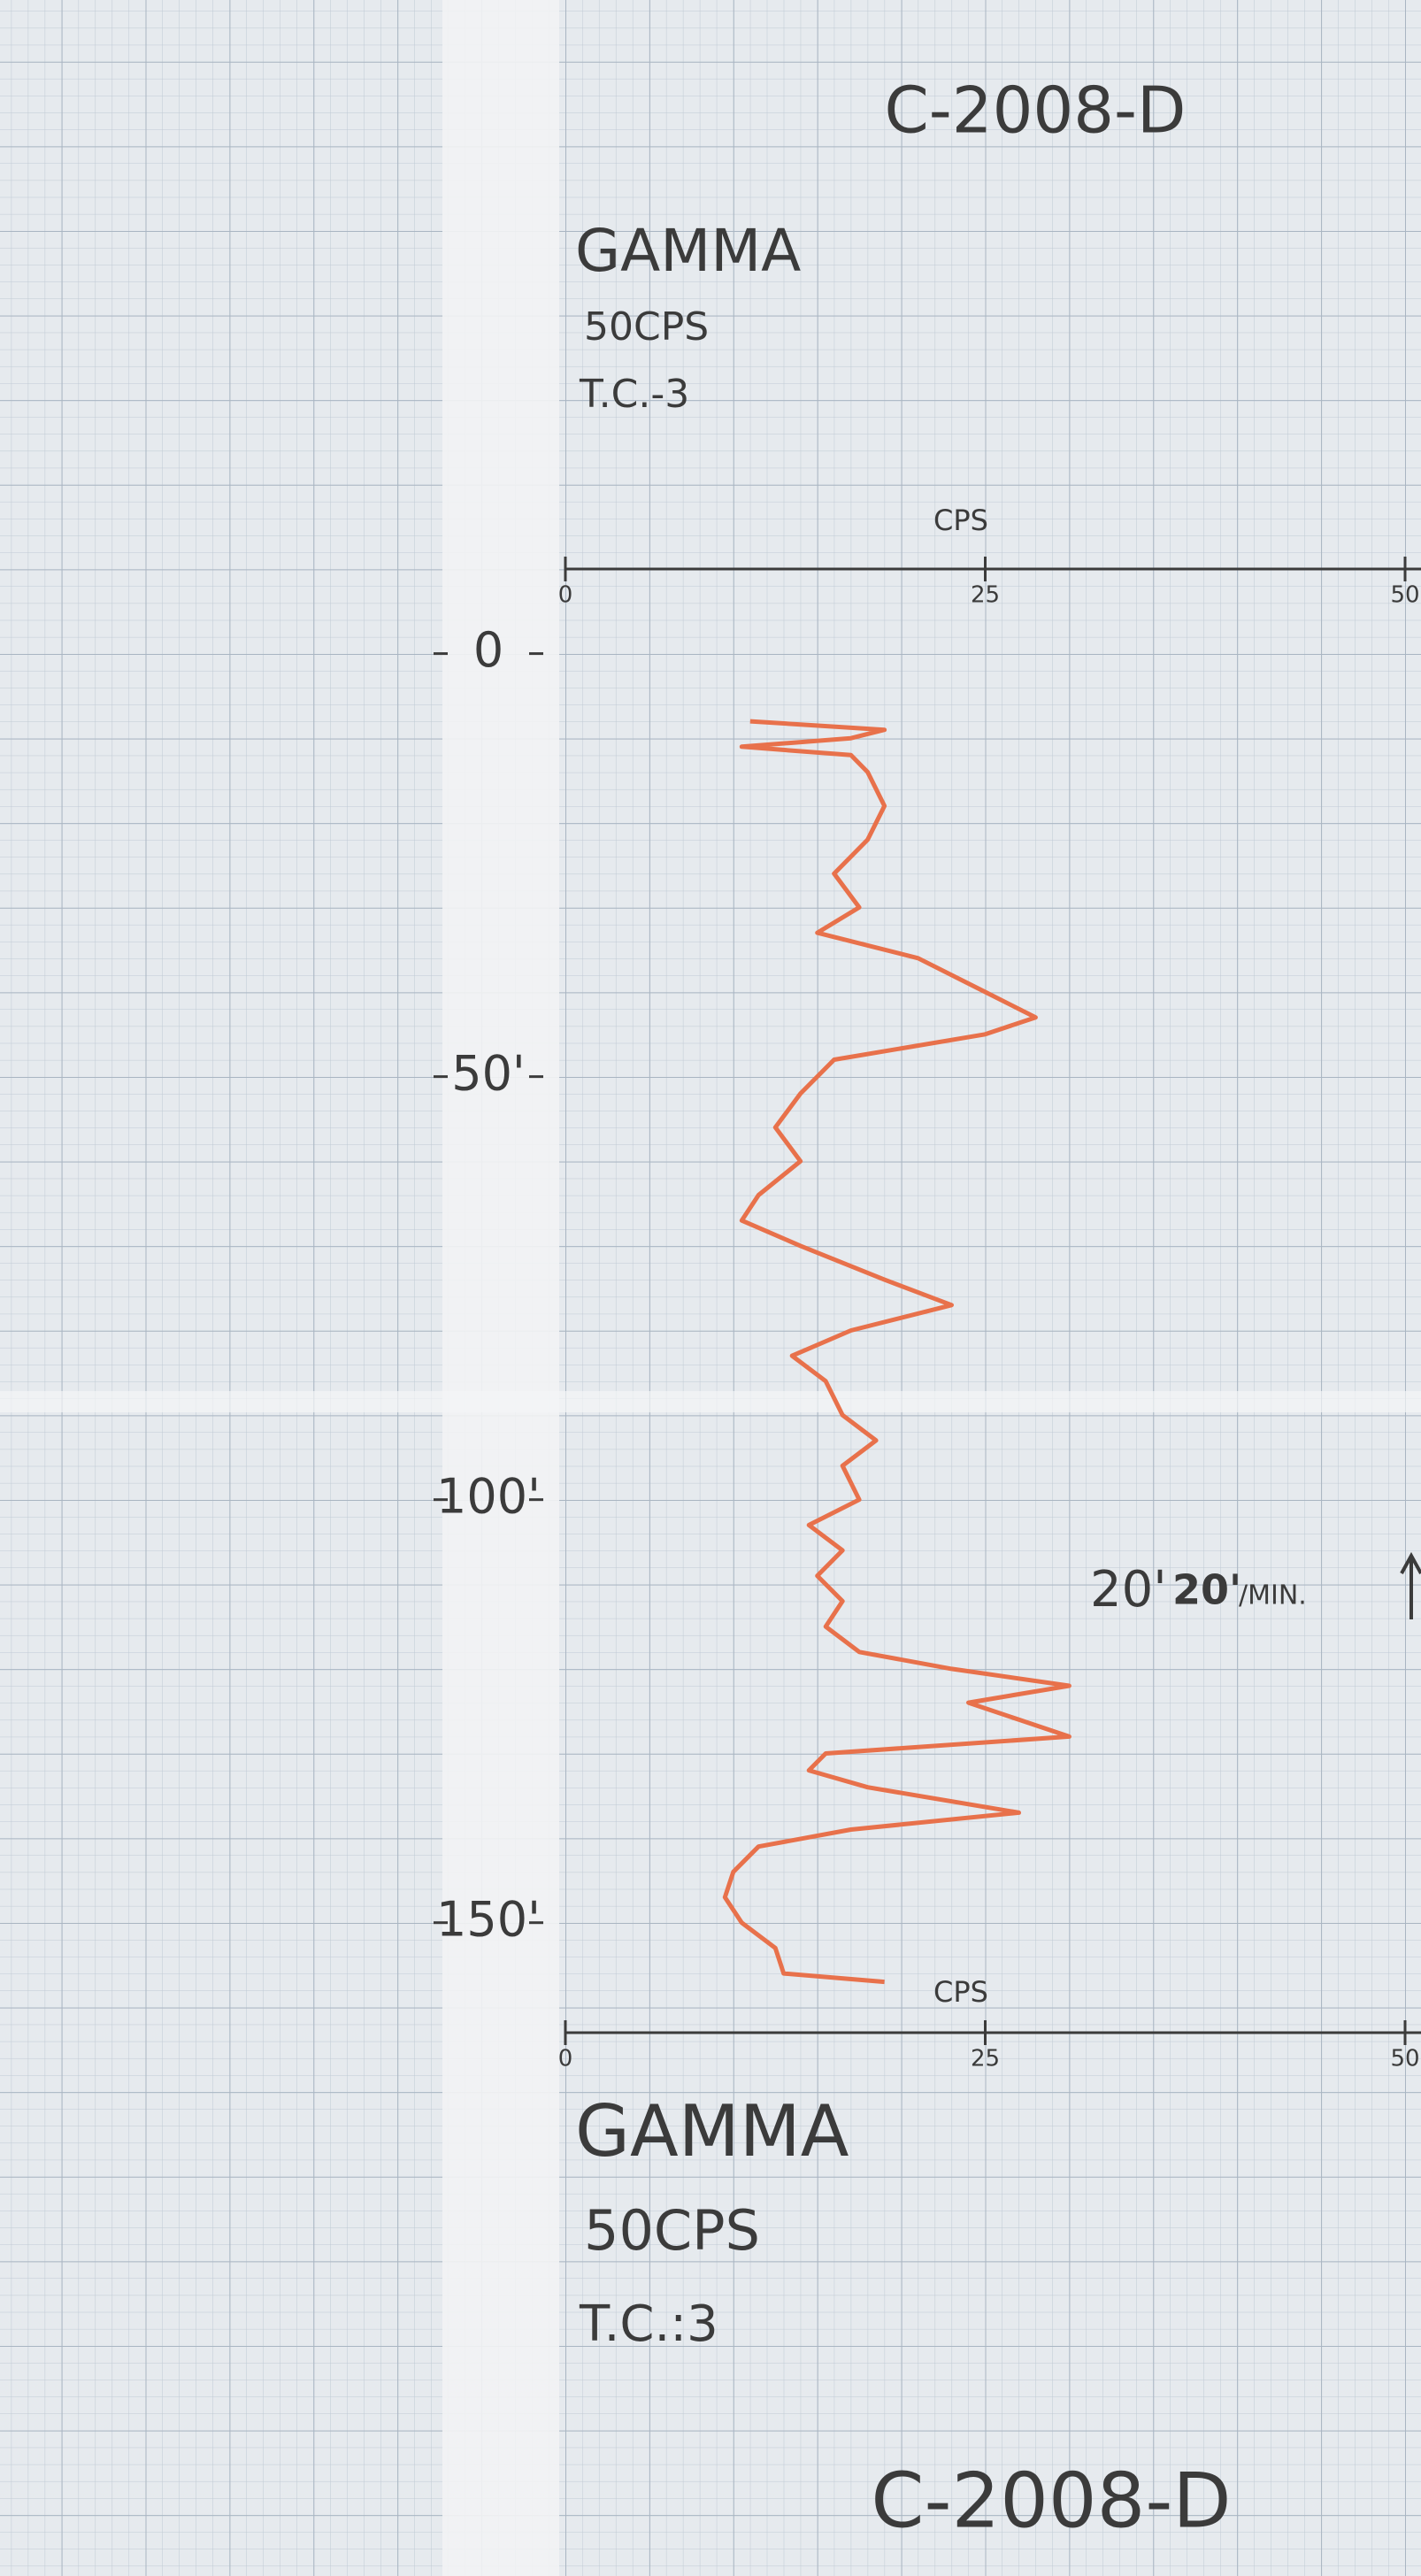 Image resolution: width=1421 pixels, height=2576 pixels. Describe the element at coordinates (1410, 1585) in the screenshot. I see `direction-arrow` at that location.